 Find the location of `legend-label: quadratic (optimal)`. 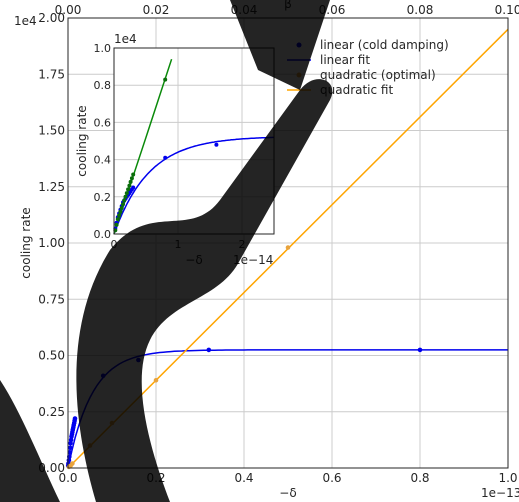

legend-label: quadratic (optimal) is located at coordinates (378, 75).